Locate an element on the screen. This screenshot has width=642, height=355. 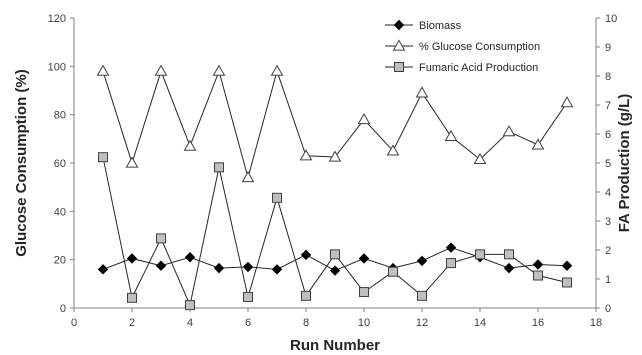
y-right-tick-label: 4 is located at coordinates (608, 193).